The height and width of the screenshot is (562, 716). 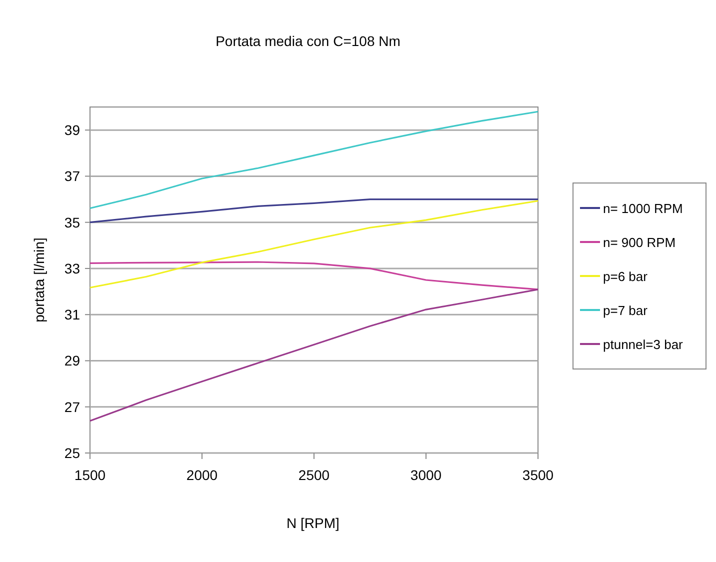 What do you see at coordinates (39, 280) in the screenshot?
I see `y-axis-title: portata [l/min]` at bounding box center [39, 280].